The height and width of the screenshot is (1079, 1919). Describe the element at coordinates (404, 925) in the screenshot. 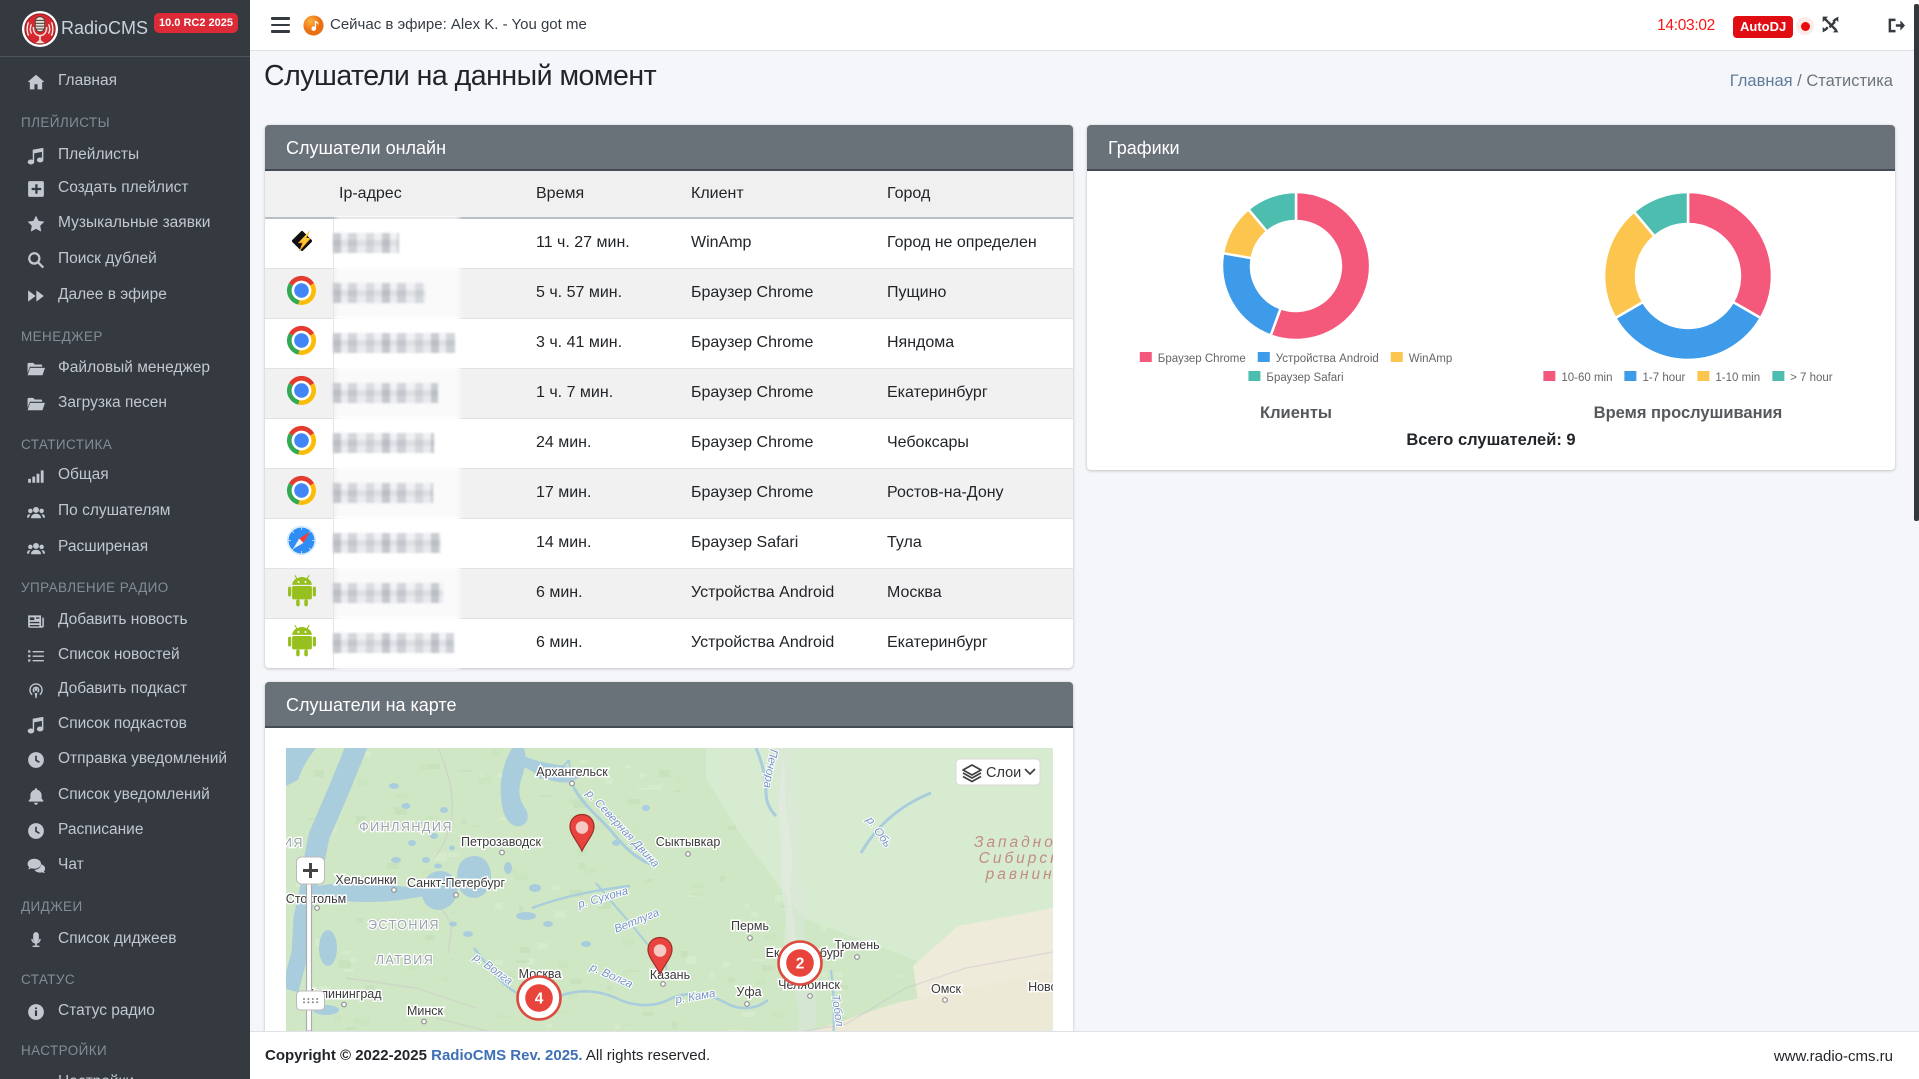

I see `svg-text: ЭСТОНИЯ` at that location.